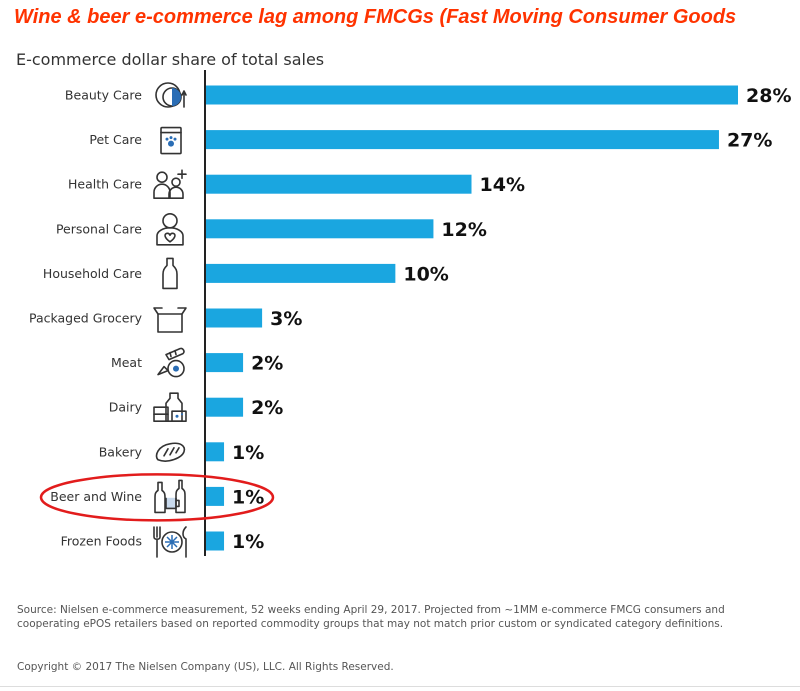 Image resolution: width=800 pixels, height=691 pixels. I want to click on value-label: 3%, so click(286, 319).